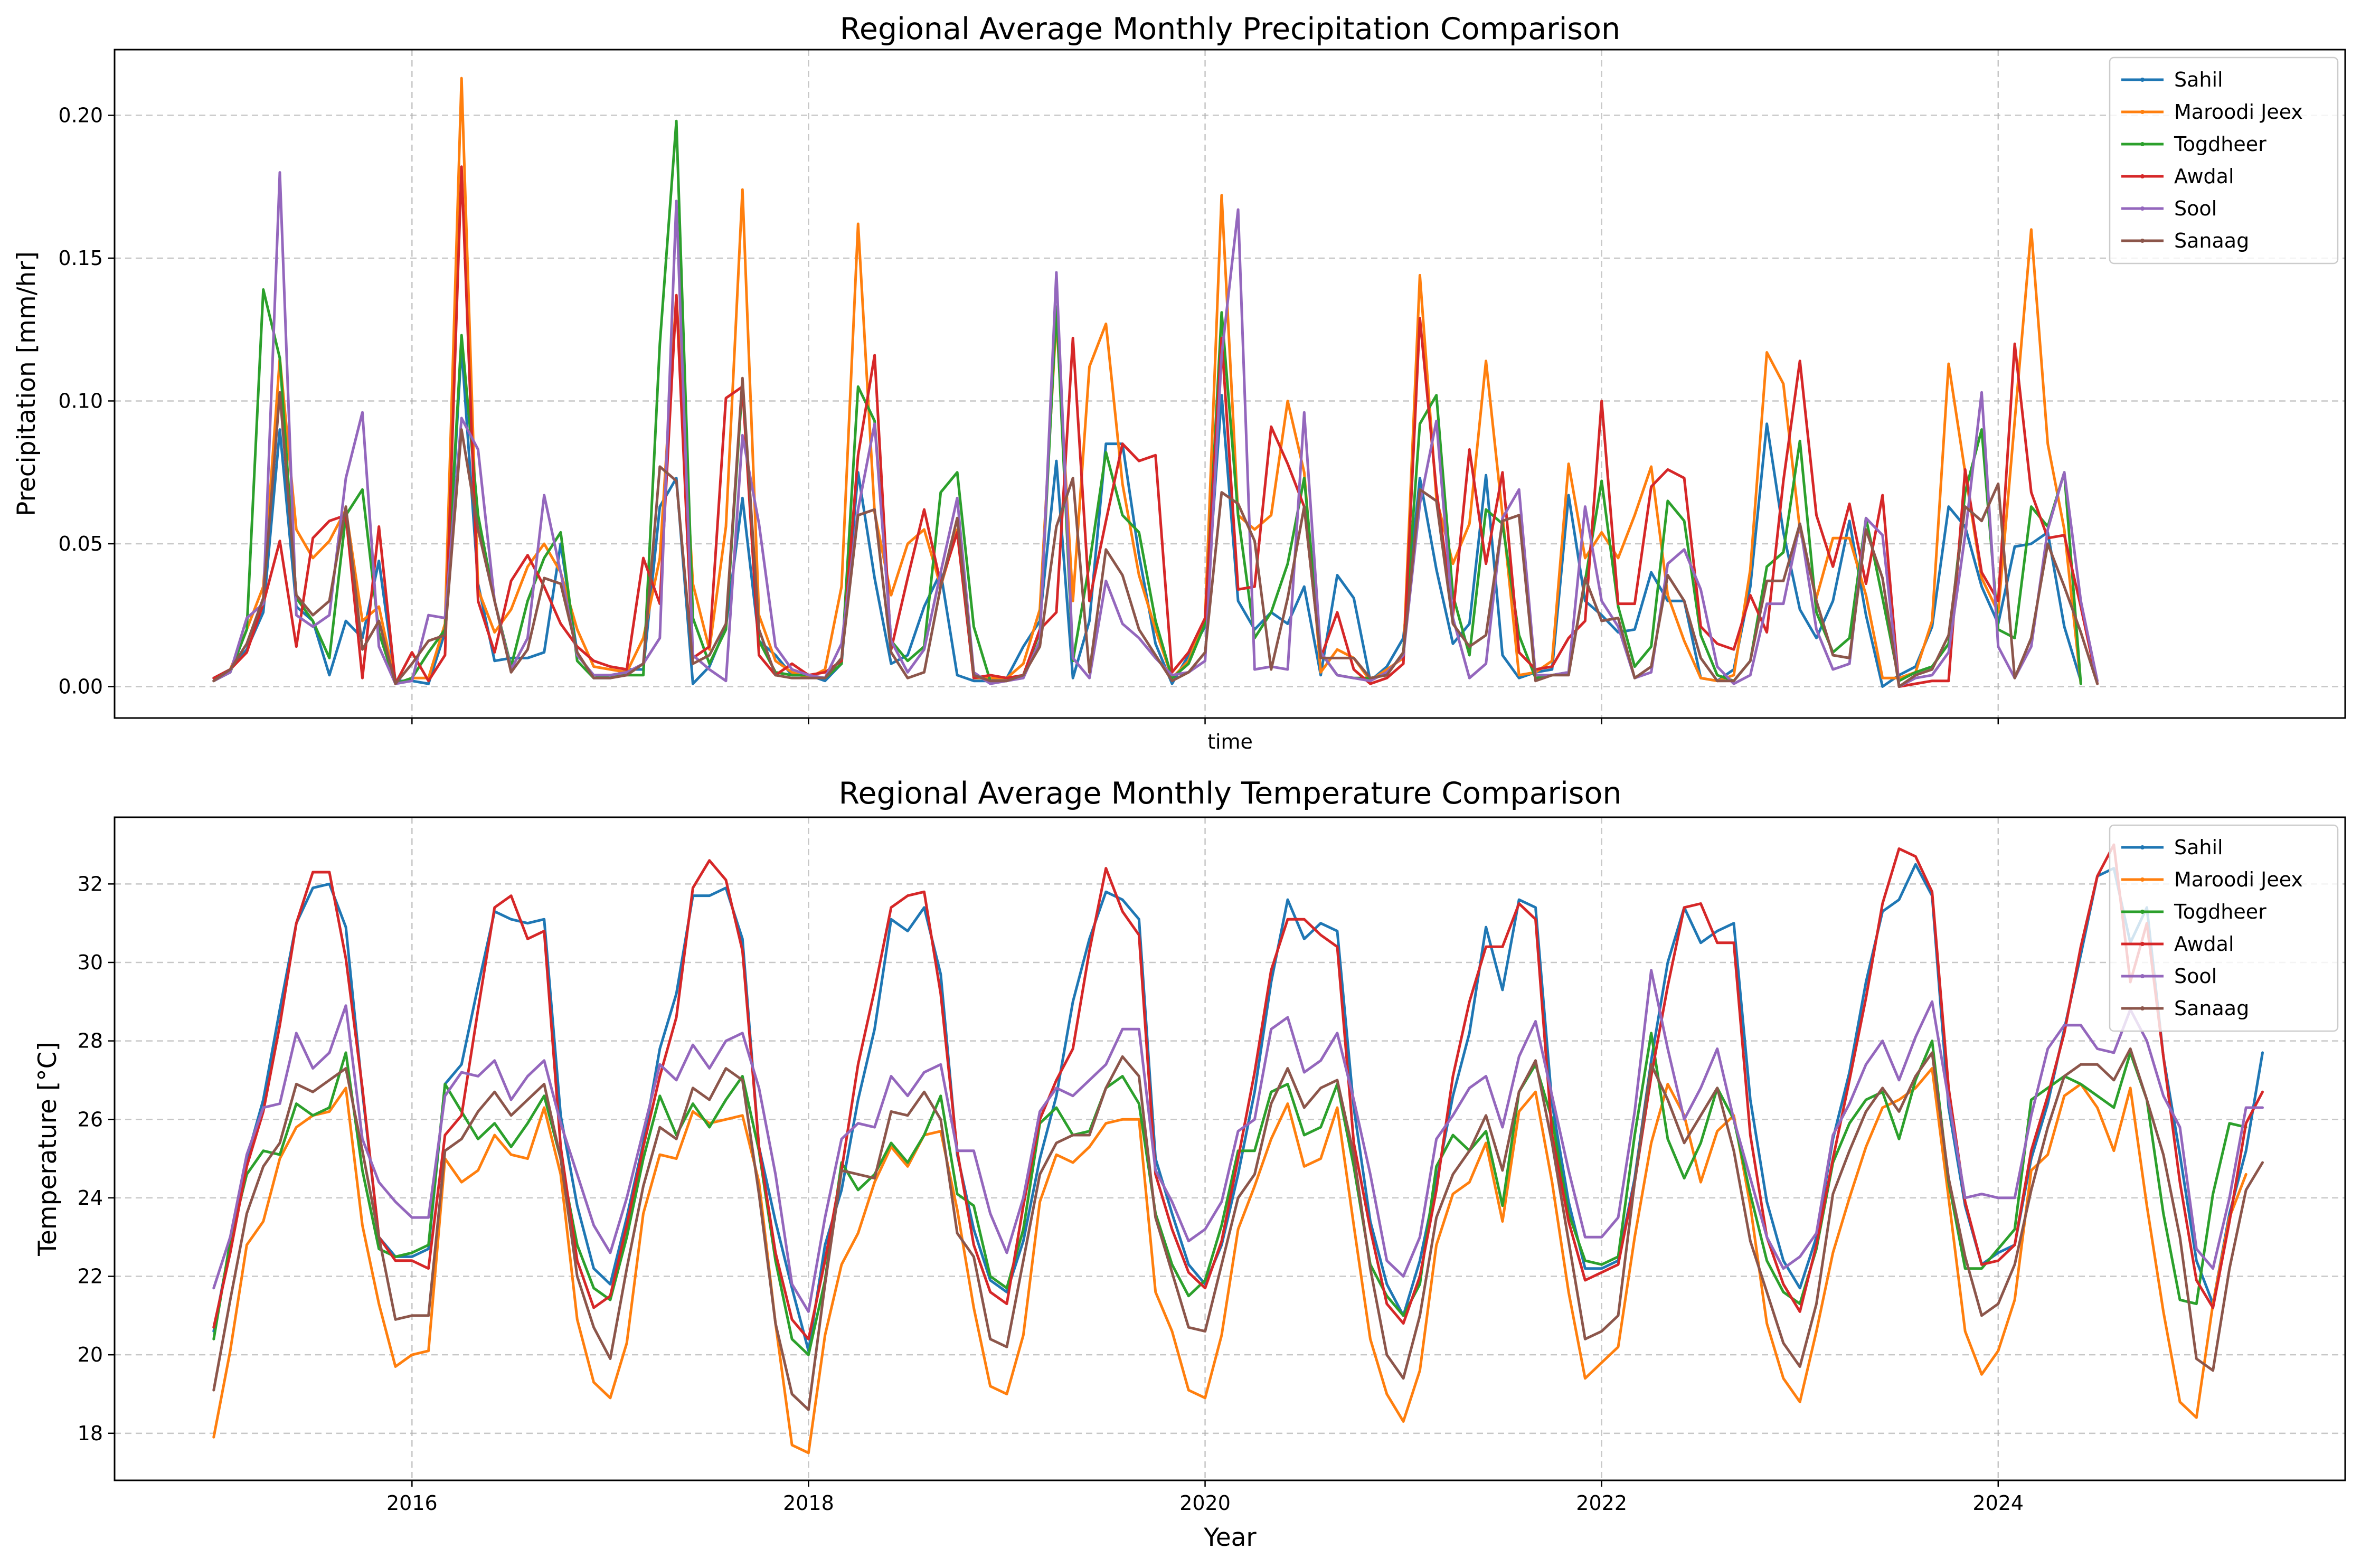  Describe the element at coordinates (80, 115) in the screenshot. I see `precip-y-tick-label: 0.20` at that location.